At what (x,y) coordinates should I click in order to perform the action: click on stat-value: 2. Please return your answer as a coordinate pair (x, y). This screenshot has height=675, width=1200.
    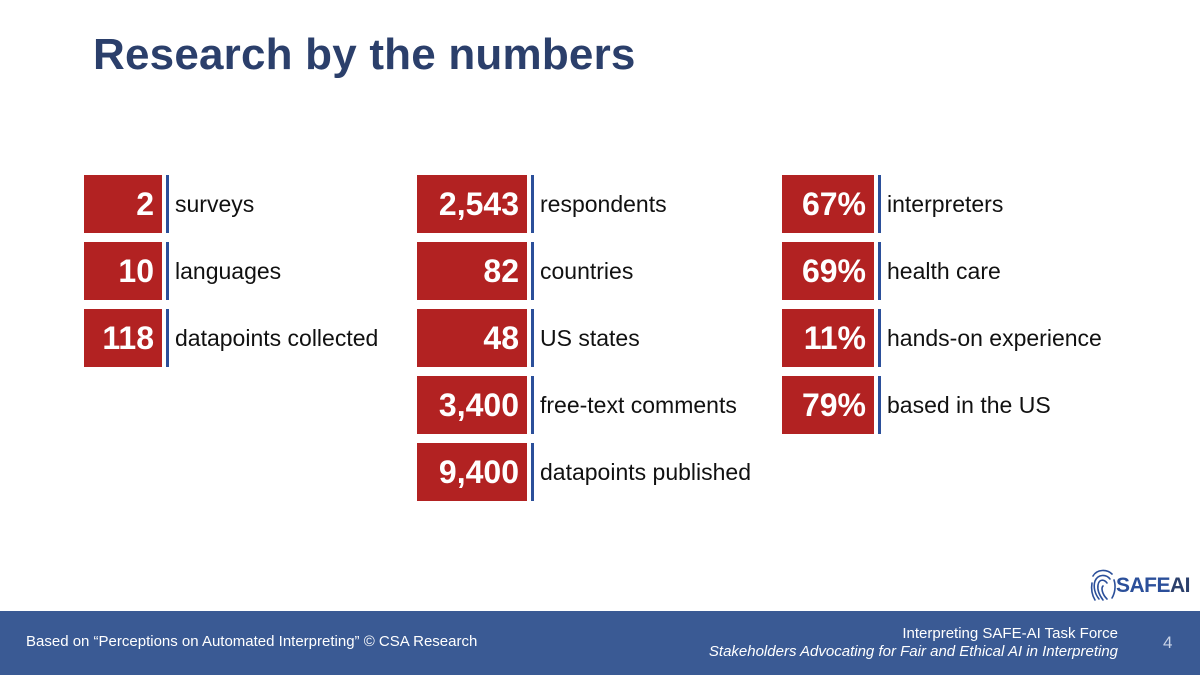
    Looking at the image, I should click on (123, 204).